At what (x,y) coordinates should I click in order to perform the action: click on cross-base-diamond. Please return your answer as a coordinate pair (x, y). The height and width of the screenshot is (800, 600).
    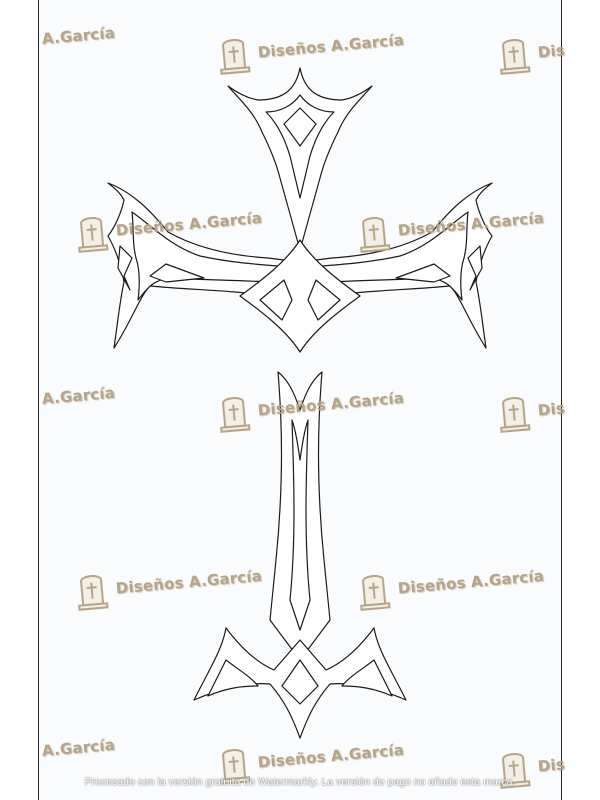
    Looking at the image, I should click on (300, 682).